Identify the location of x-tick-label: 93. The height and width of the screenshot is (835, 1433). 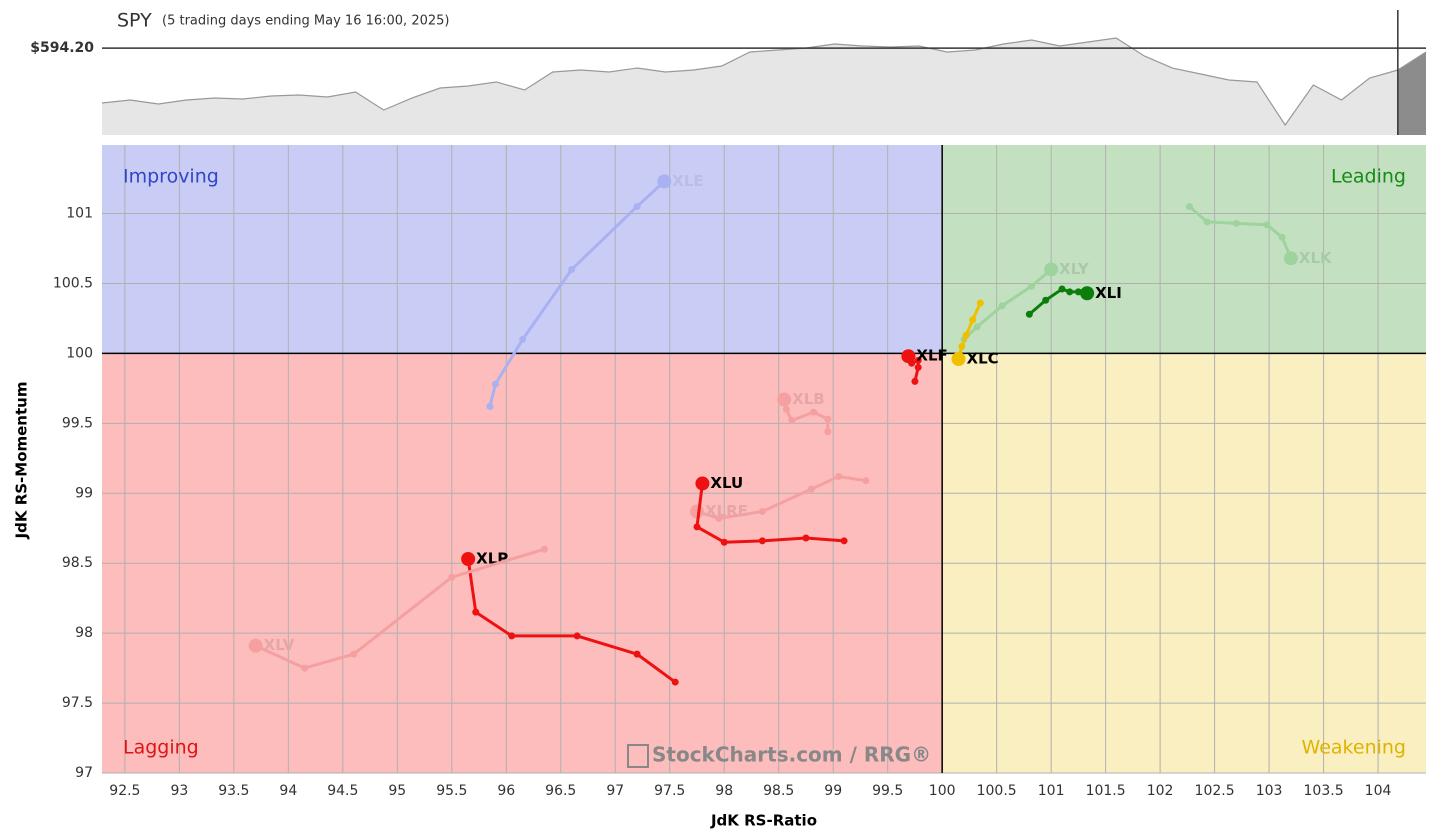
(179, 791).